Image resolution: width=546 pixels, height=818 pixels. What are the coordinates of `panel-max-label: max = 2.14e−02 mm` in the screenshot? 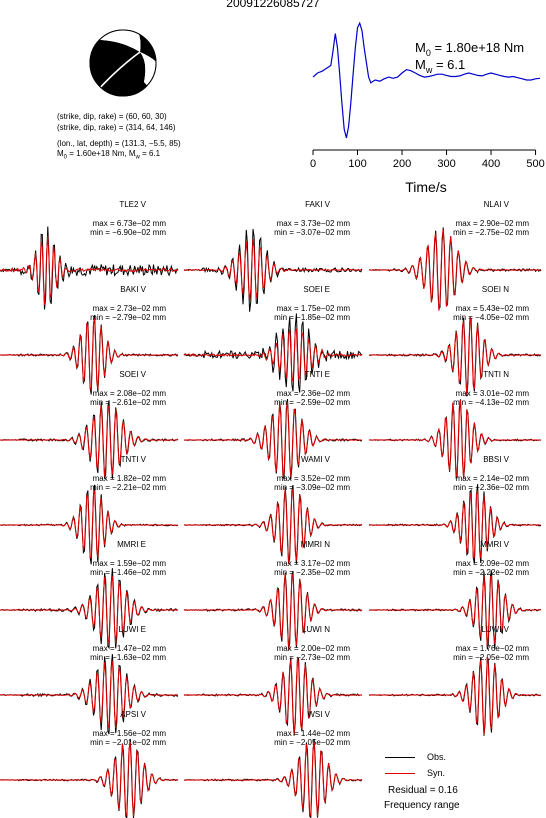 It's located at (492, 478).